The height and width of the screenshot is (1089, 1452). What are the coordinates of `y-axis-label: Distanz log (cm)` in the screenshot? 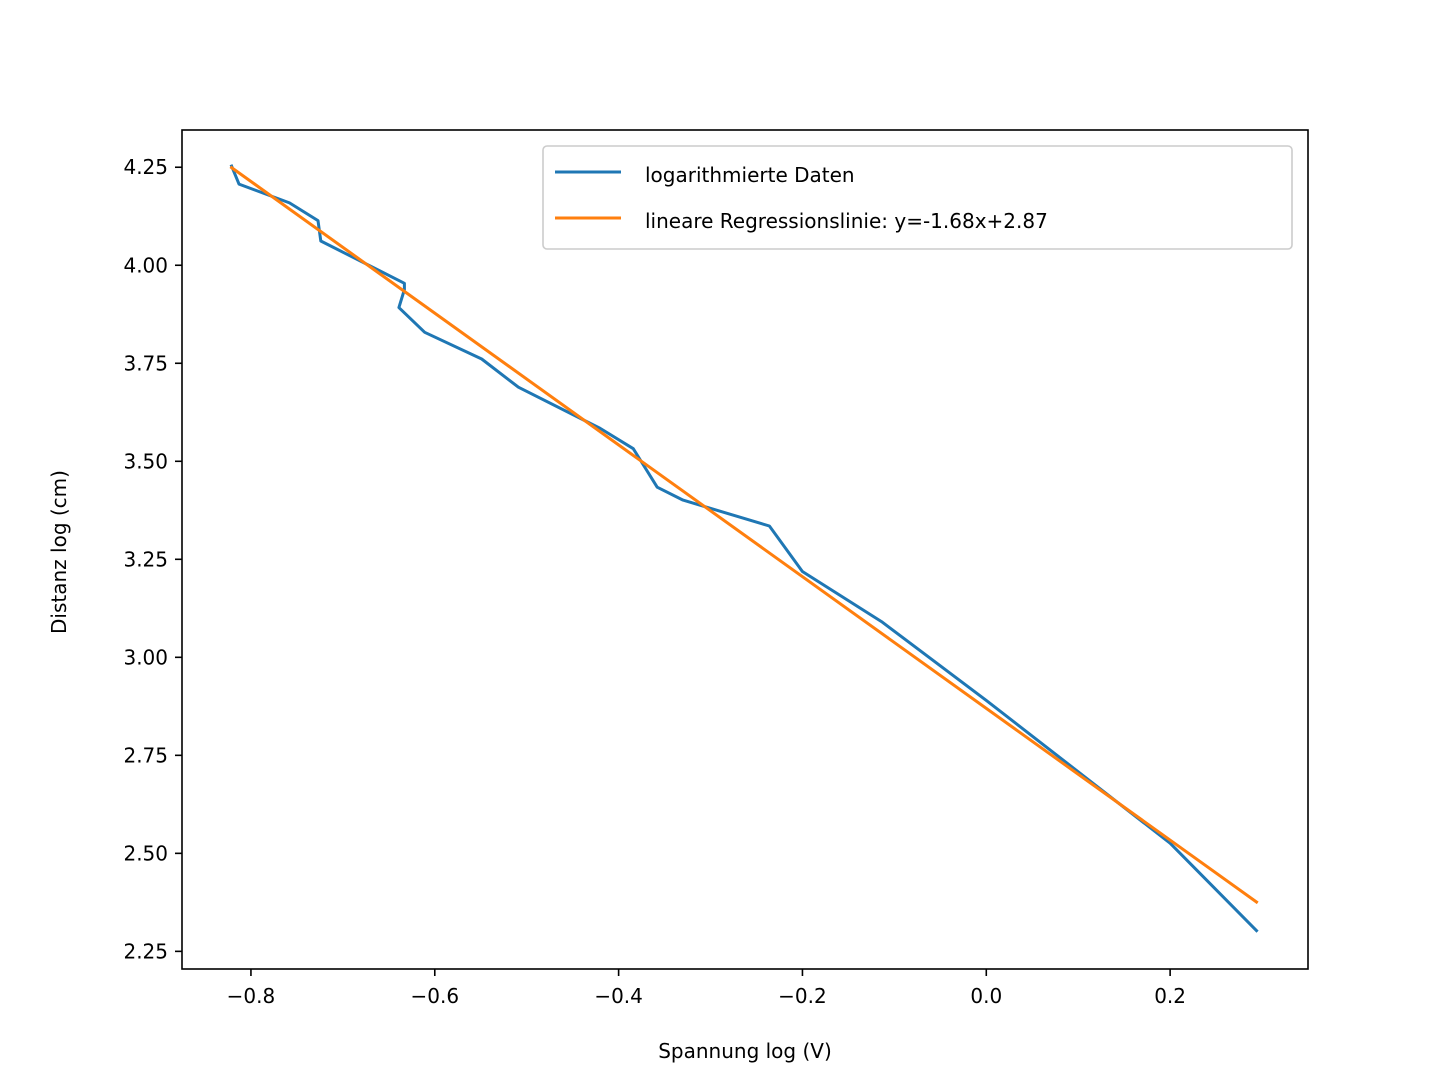 It's located at (59, 552).